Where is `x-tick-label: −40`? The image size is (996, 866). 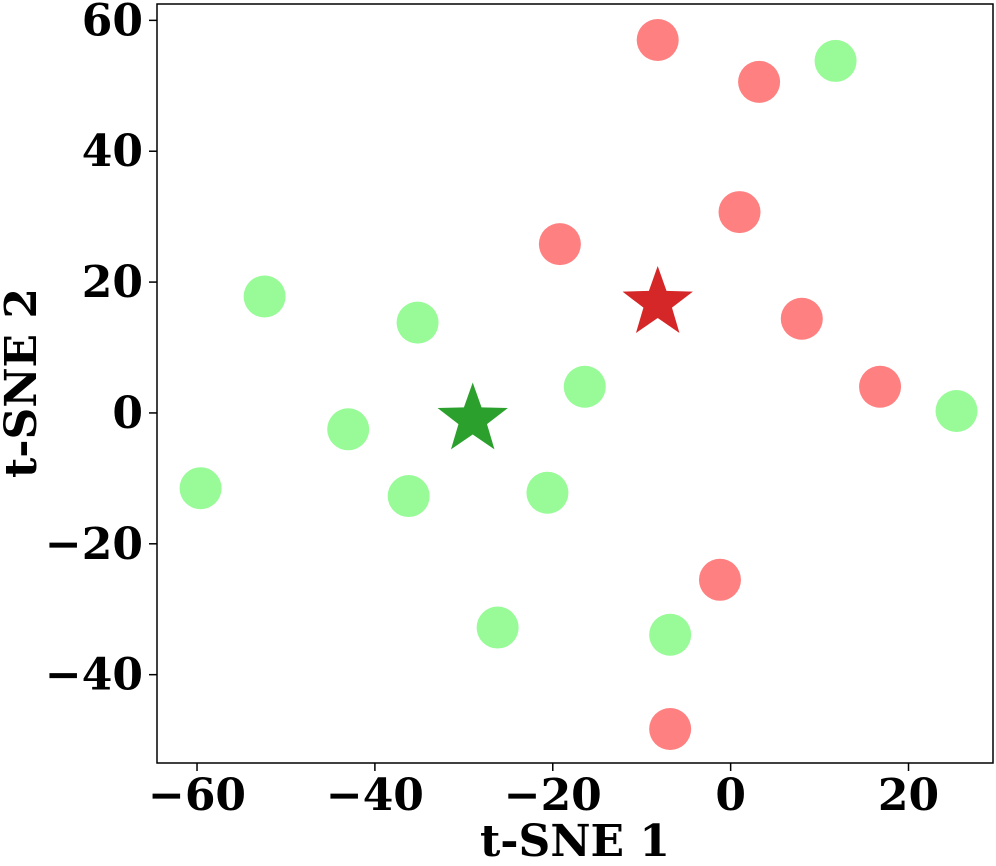
x-tick-label: −40 is located at coordinates (375, 795).